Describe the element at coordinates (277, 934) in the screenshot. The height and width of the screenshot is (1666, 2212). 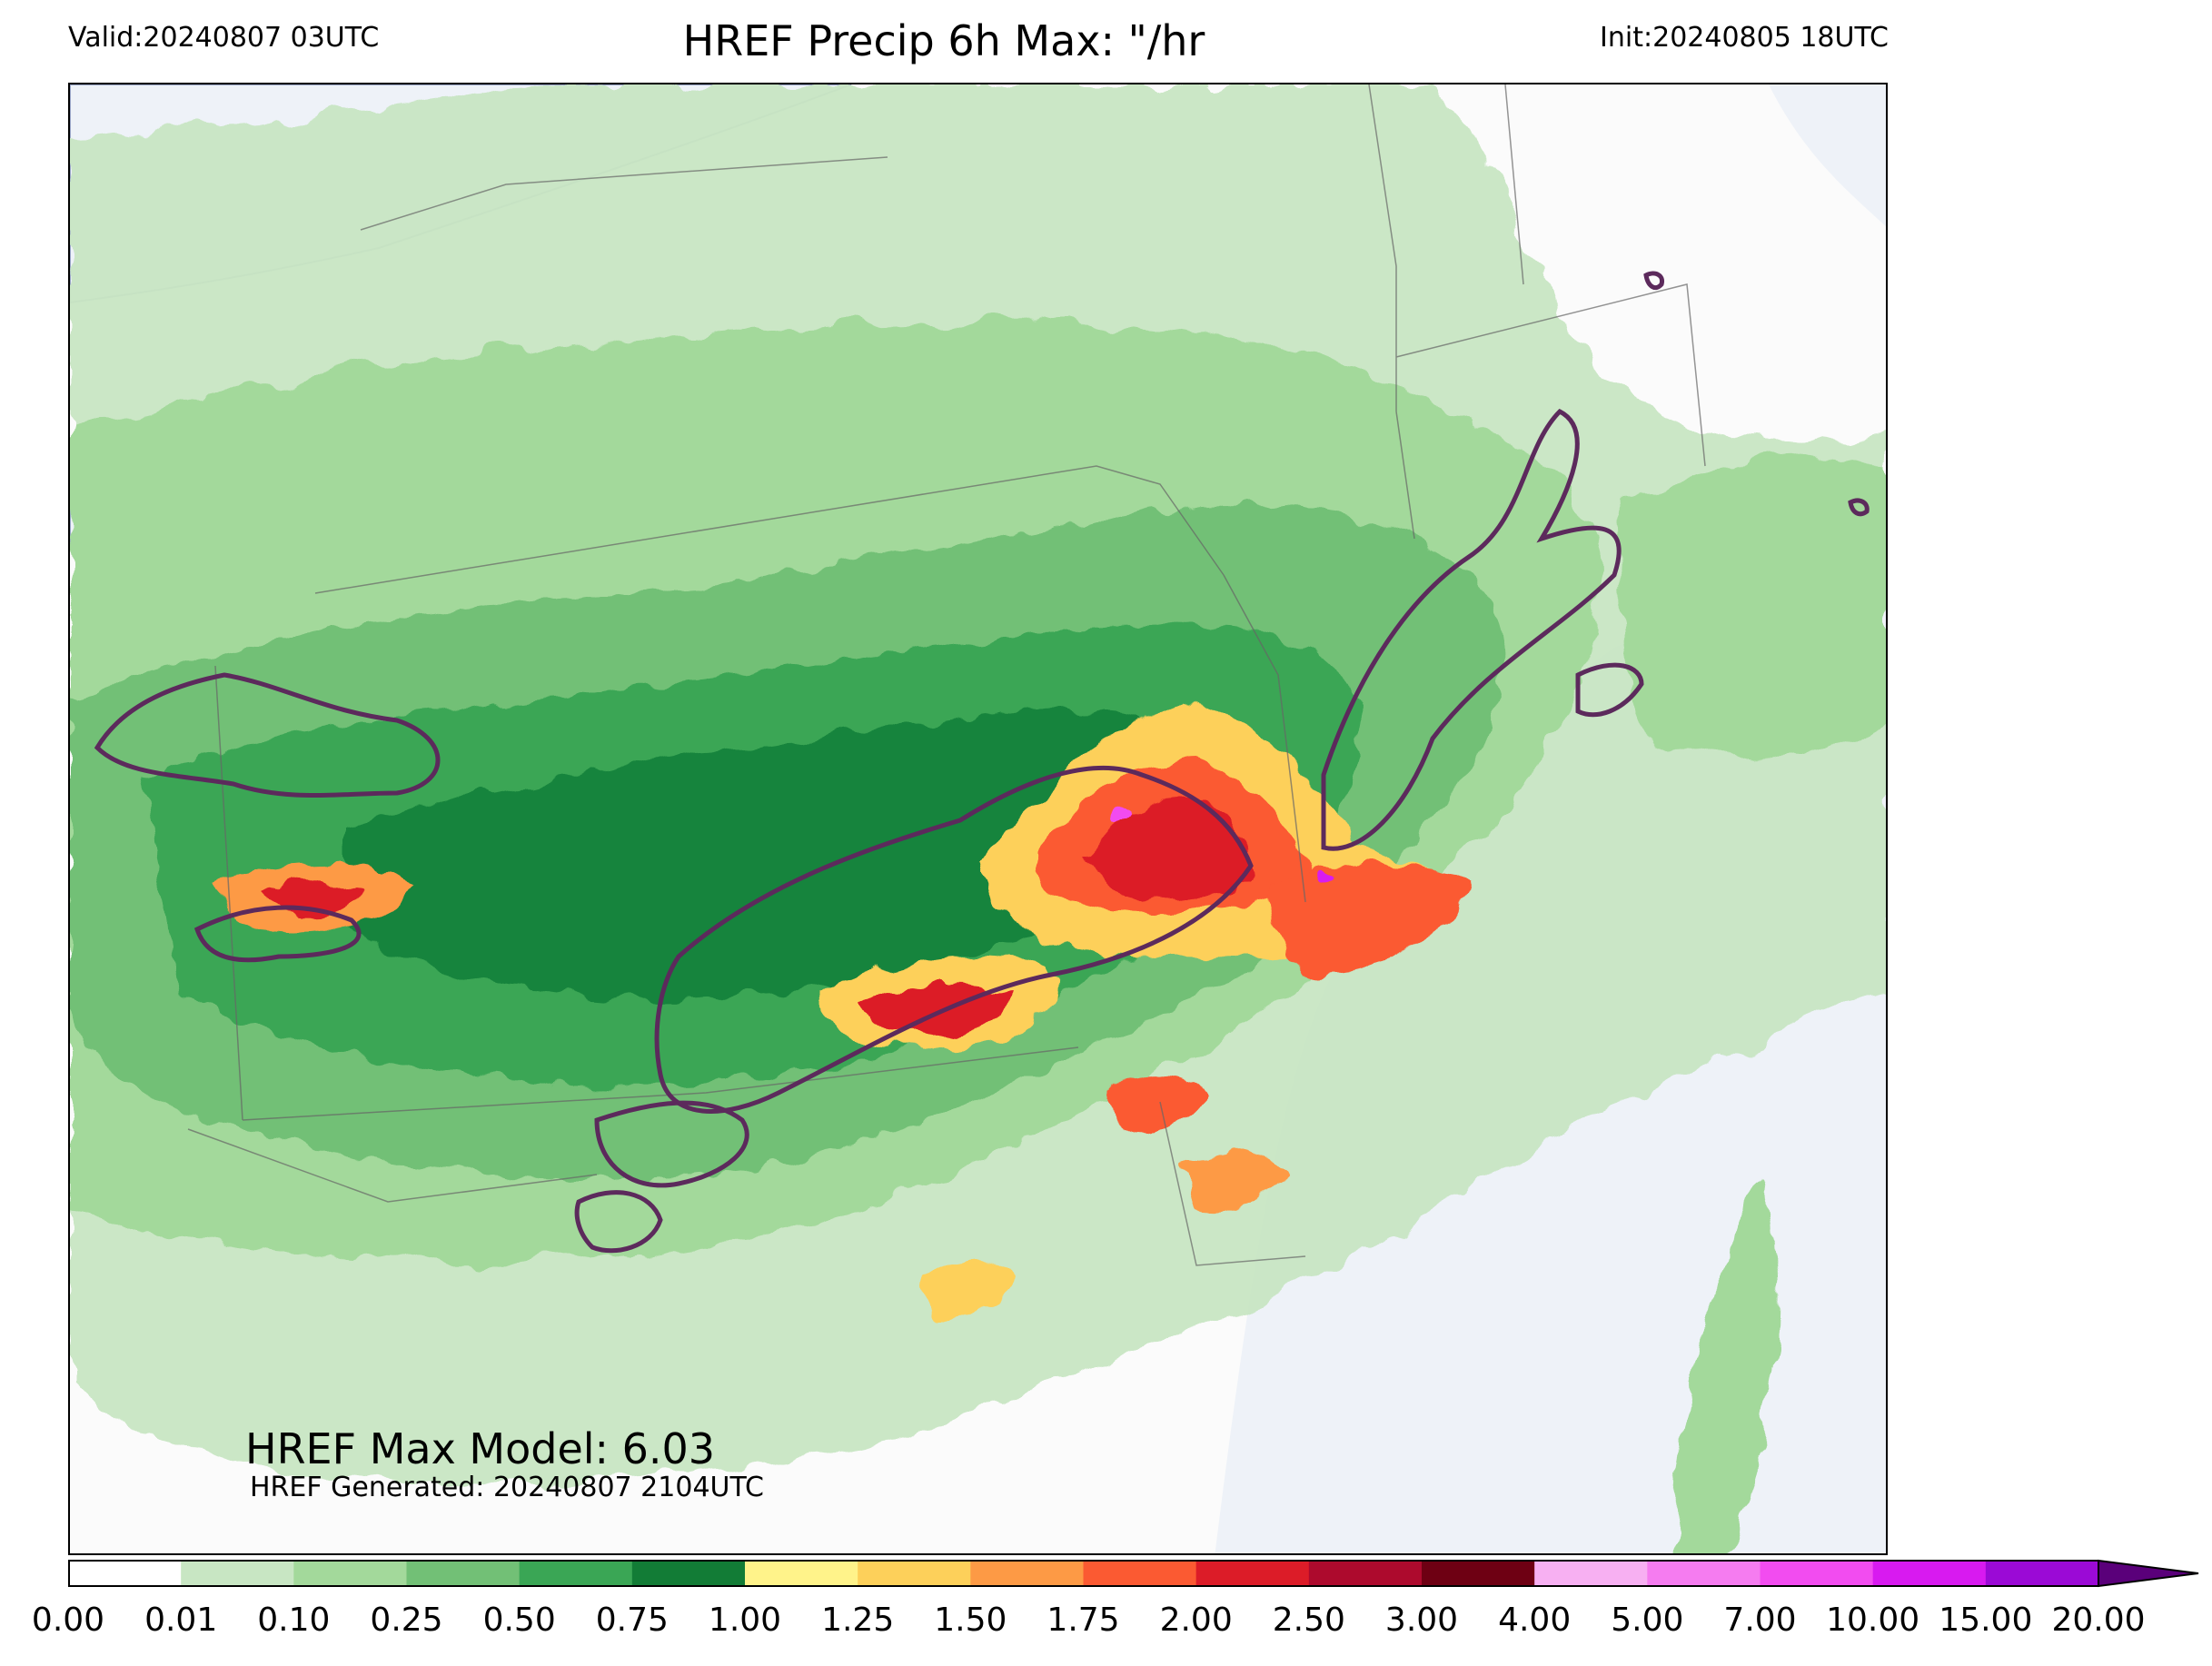
I see `contour-southwest` at that location.